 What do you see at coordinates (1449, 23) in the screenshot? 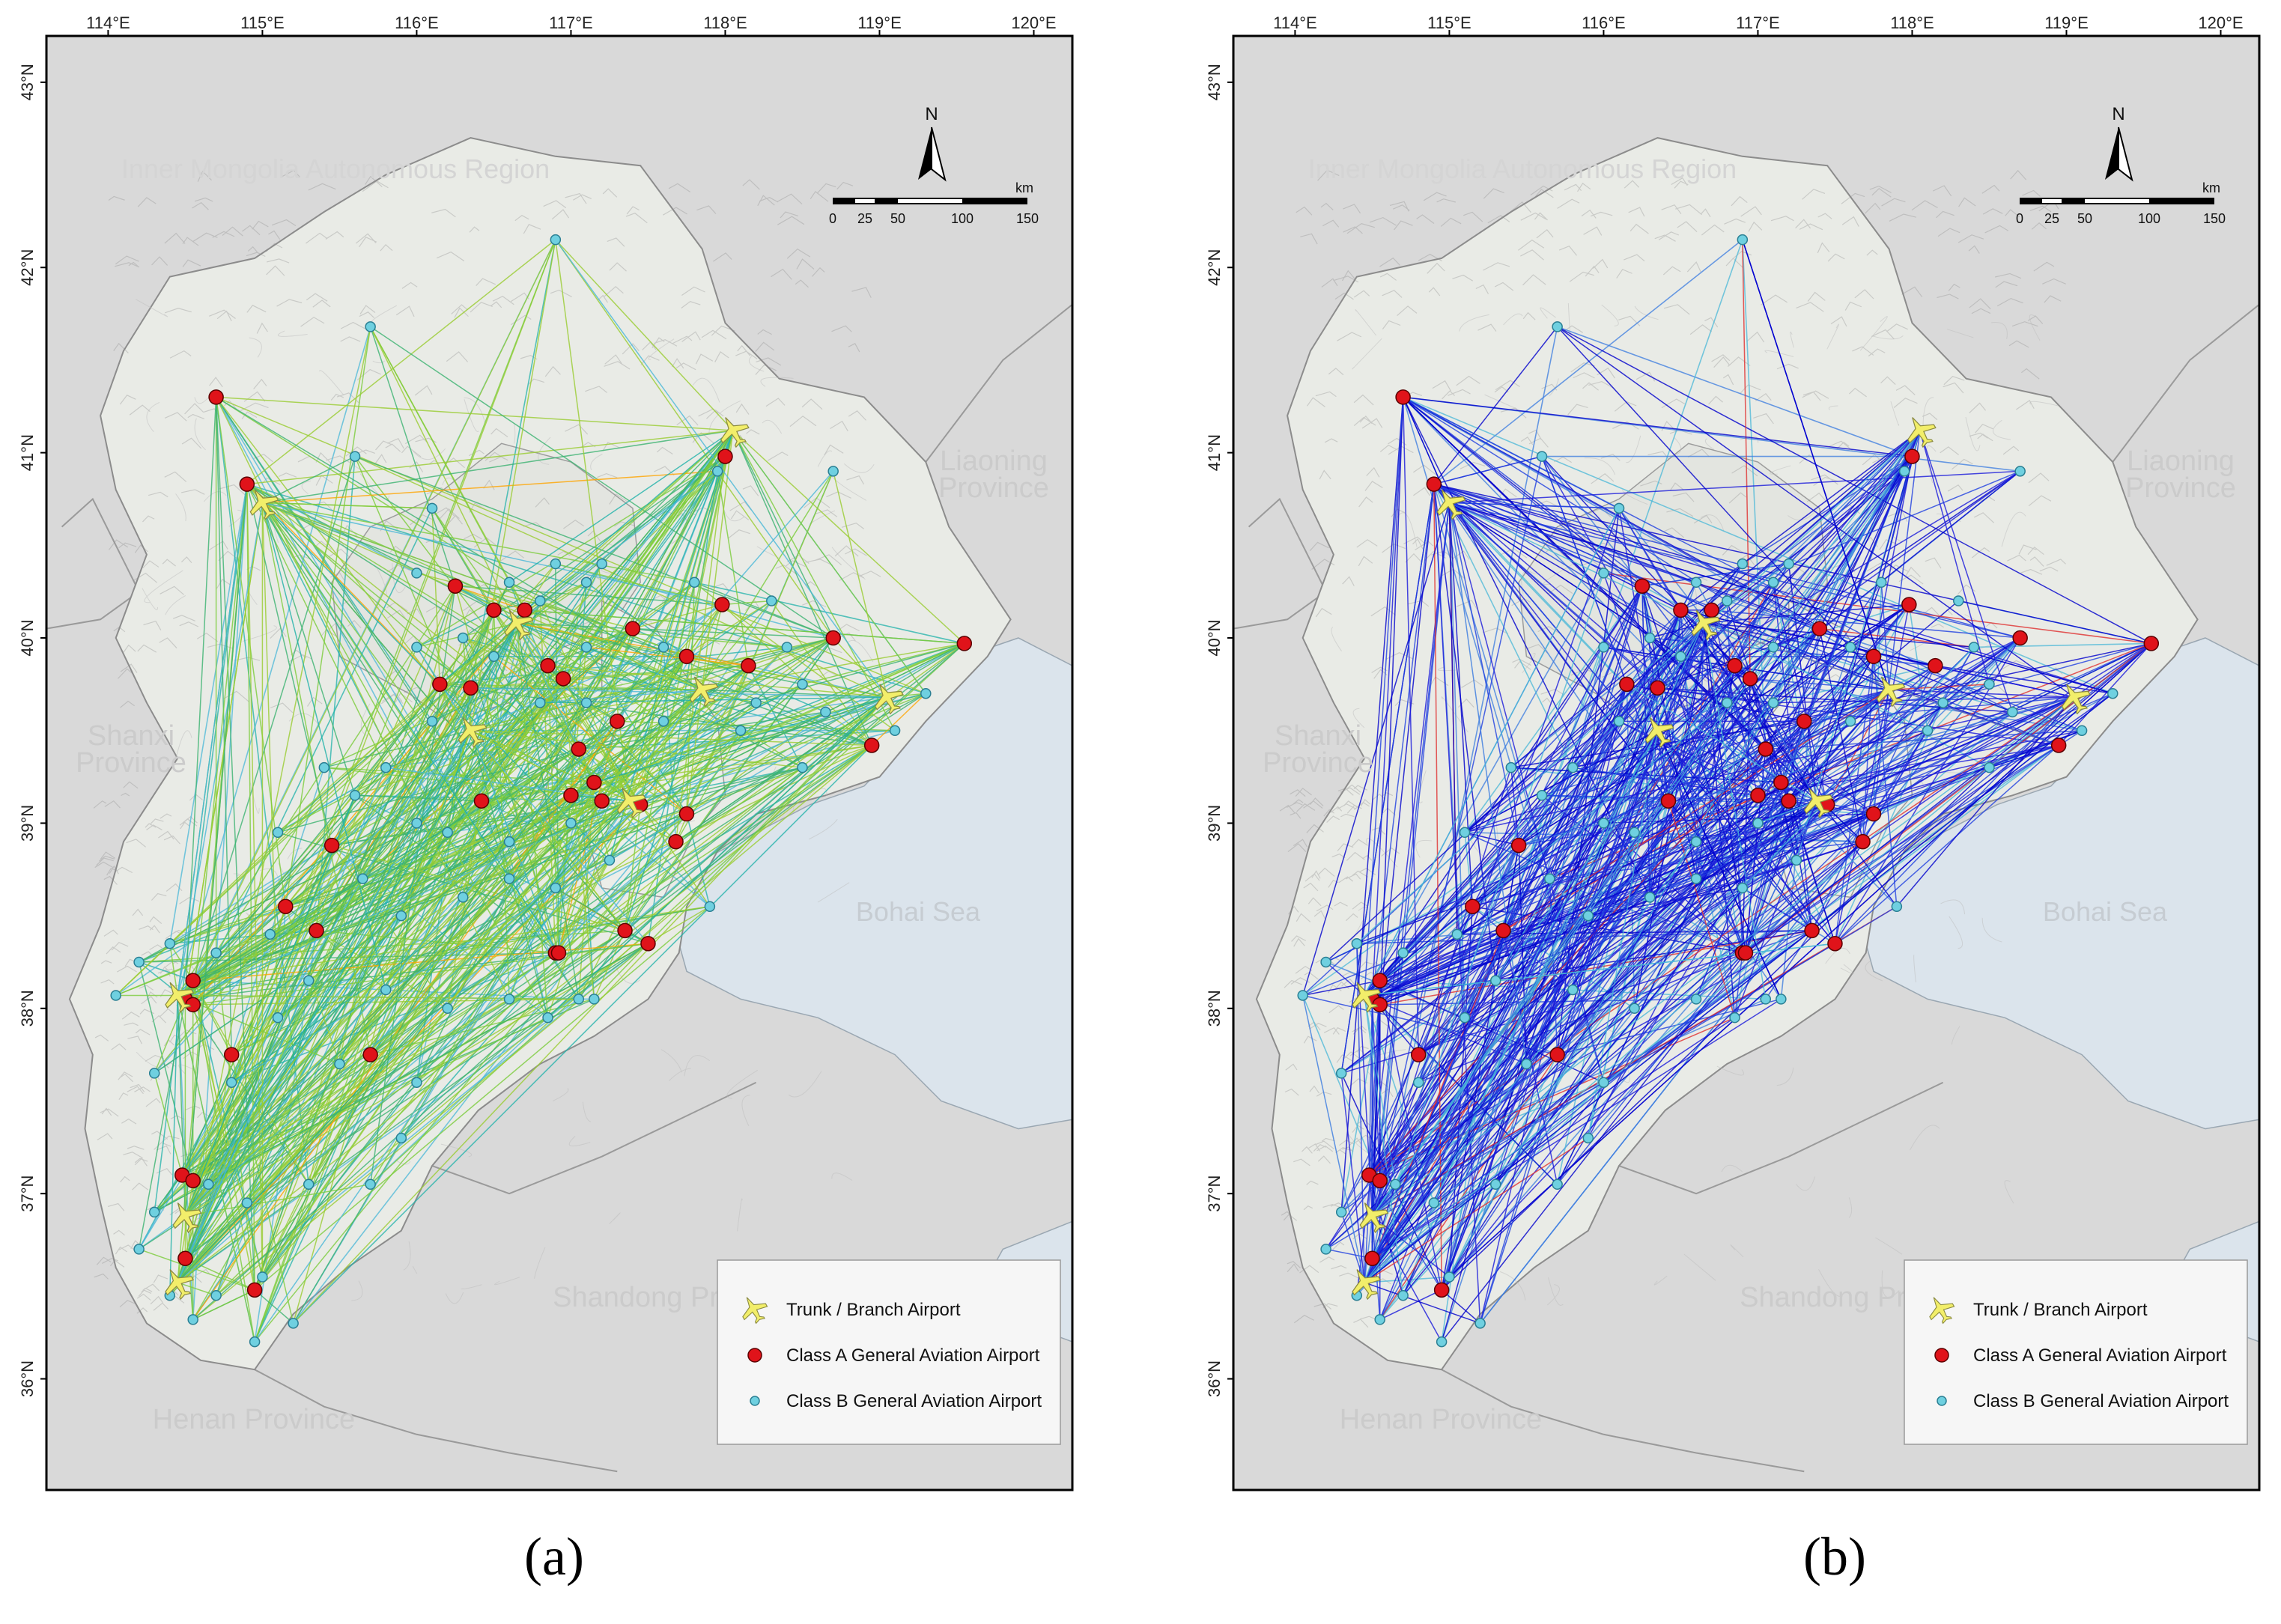
I see `lon-tick-label: 115°E` at bounding box center [1449, 23].